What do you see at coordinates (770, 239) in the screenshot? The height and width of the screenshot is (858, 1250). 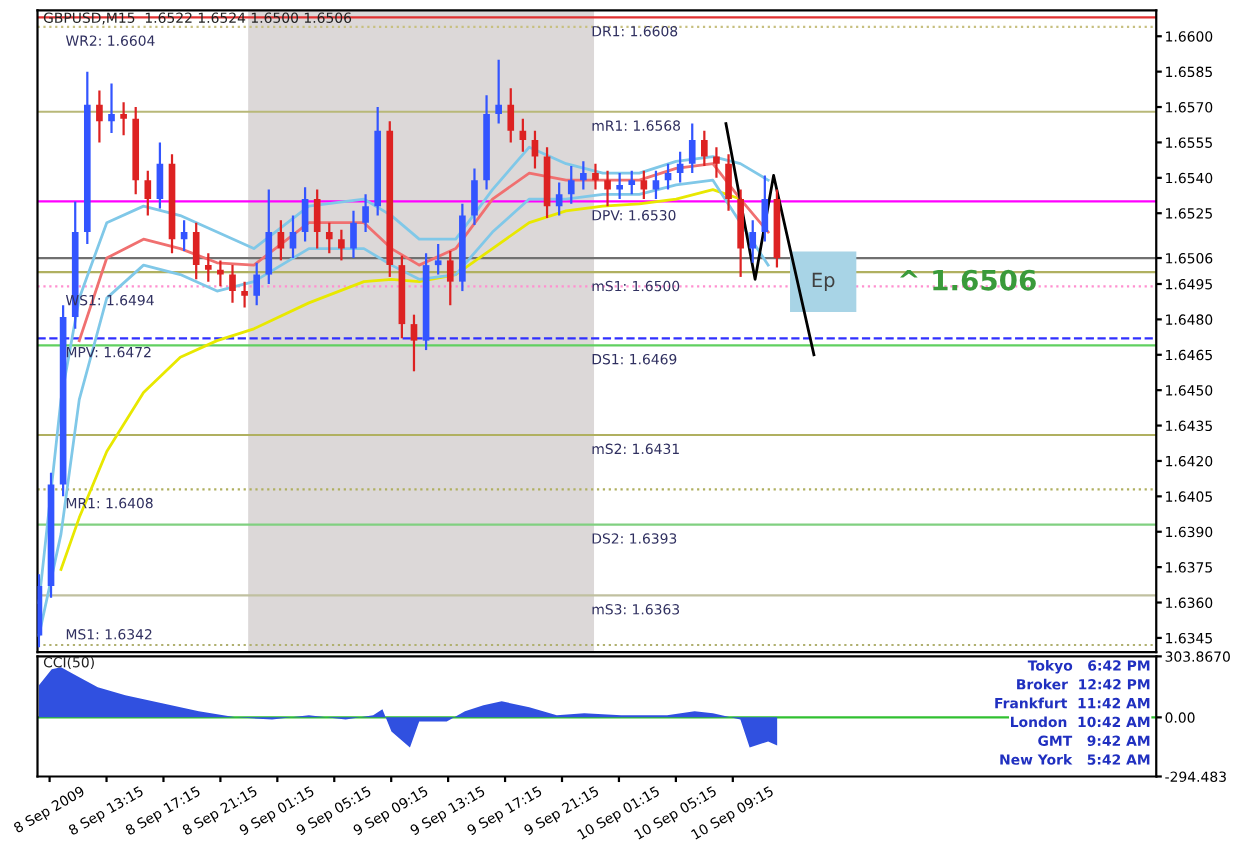 I see `line-series` at bounding box center [770, 239].